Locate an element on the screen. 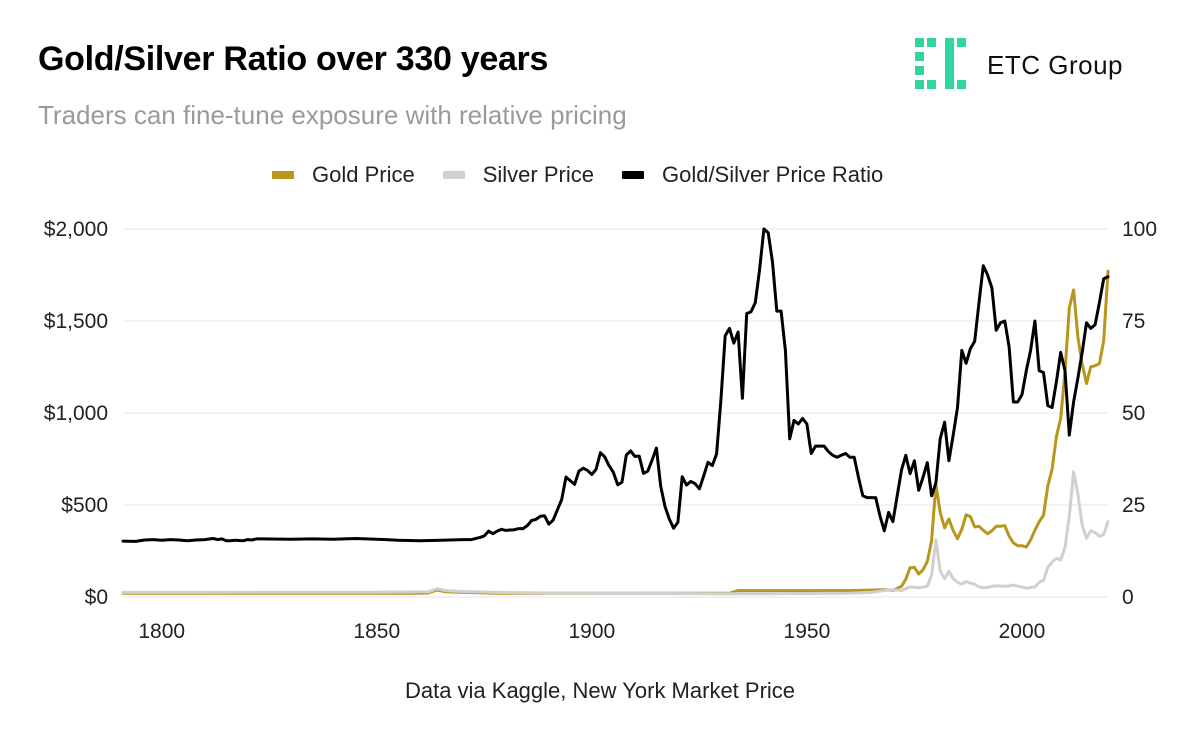 The image size is (1200, 742). legend-label-ratio: Gold/Silver Price Ratio is located at coordinates (772, 174).